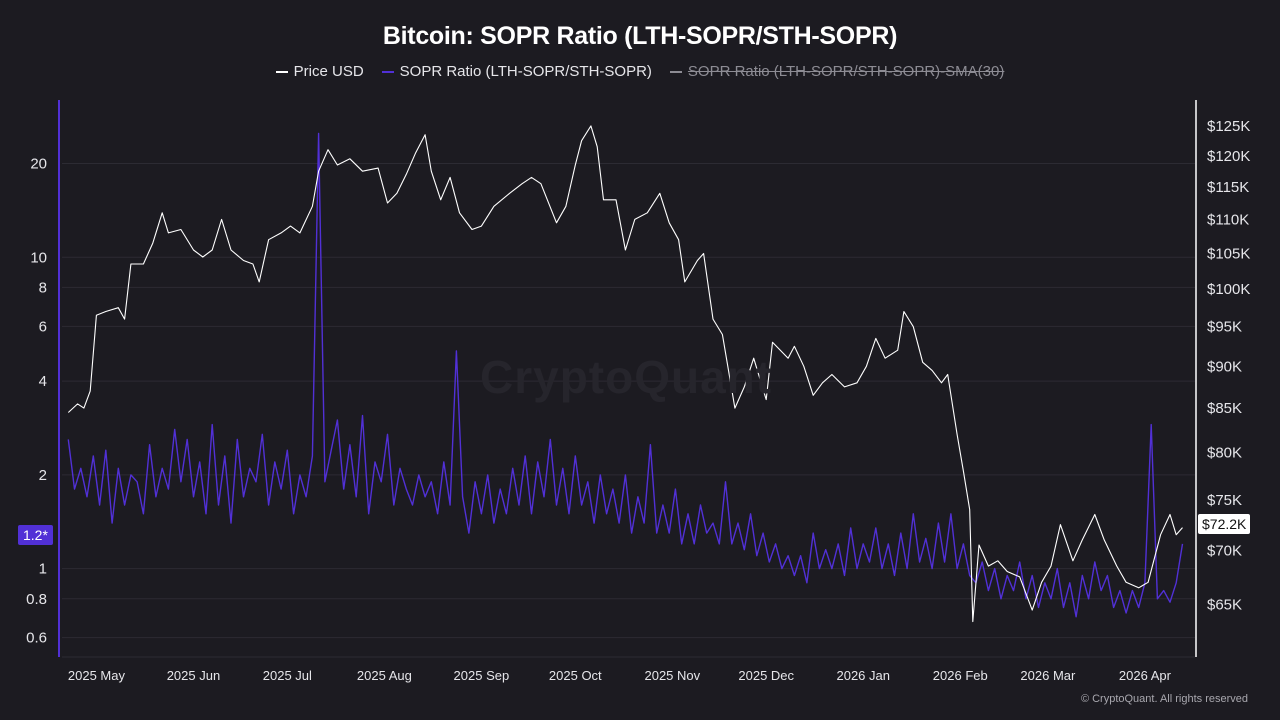 The image size is (1280, 720). Describe the element at coordinates (1228, 187) in the screenshot. I see `right-axis-tick-label: $115K` at that location.